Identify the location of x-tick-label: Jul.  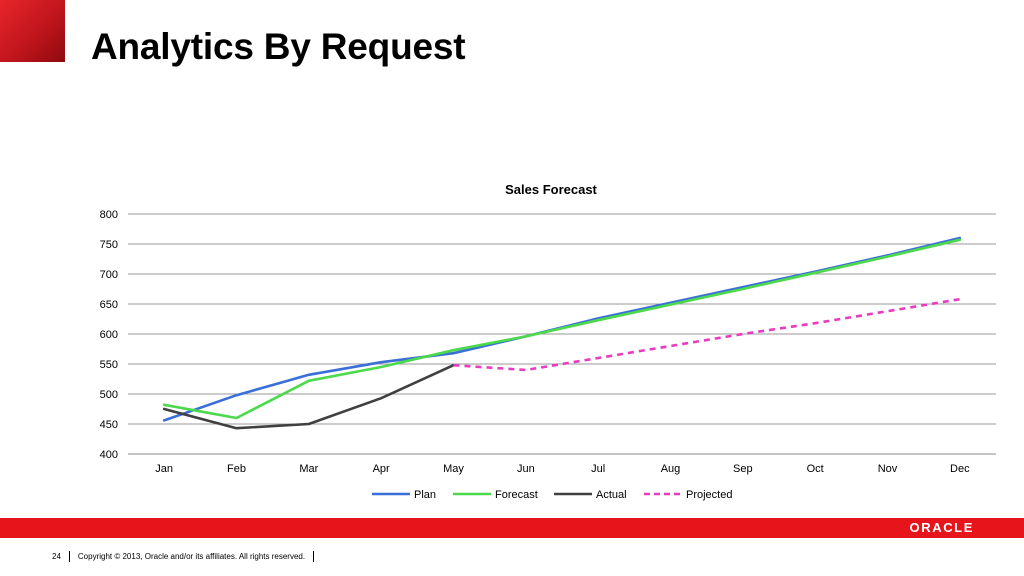
(598, 469).